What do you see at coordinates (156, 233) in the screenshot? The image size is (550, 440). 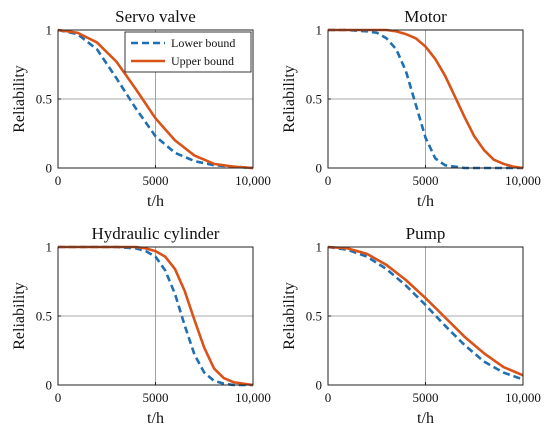 I see `subplot-title: Hydraulic cylinder` at bounding box center [156, 233].